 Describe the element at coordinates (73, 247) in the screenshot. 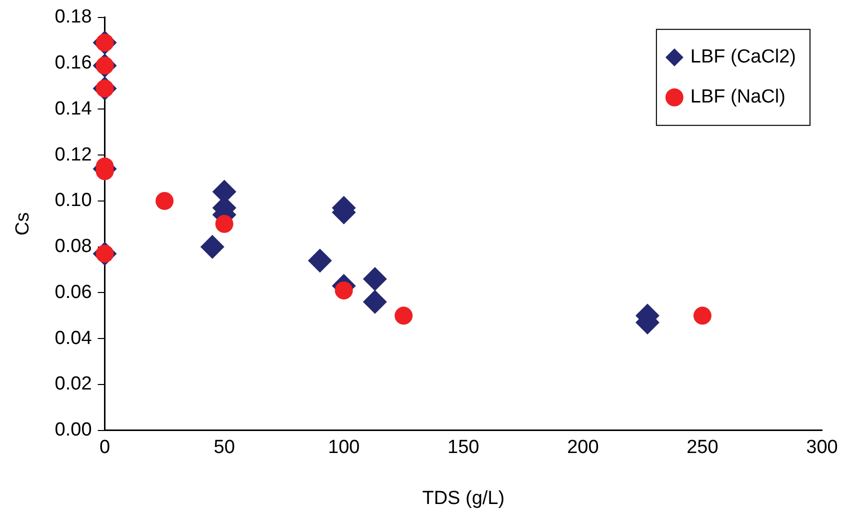

I see `y-tick-label: 0.08` at that location.